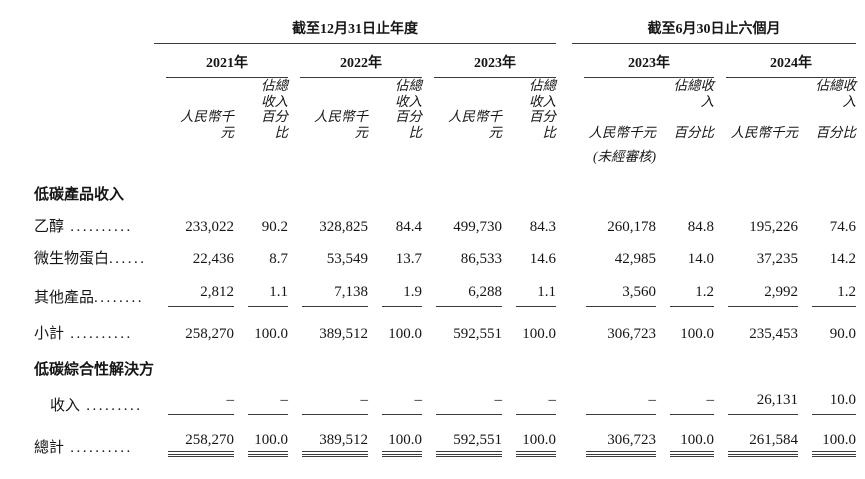  I want to click on value-cell: 306,723, so click(631, 333).